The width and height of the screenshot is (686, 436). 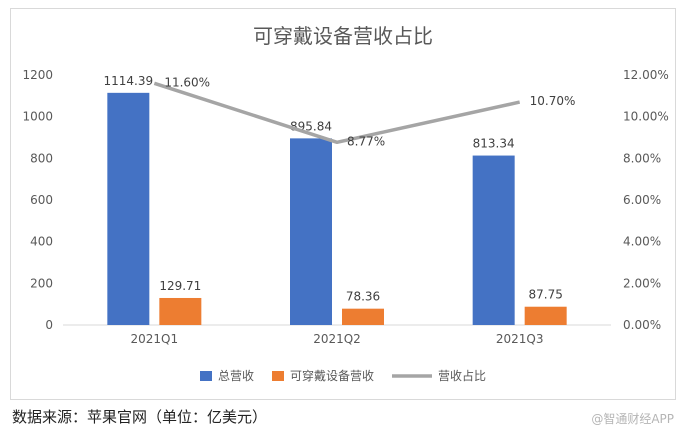 What do you see at coordinates (462, 375) in the screenshot?
I see `legend-label: 营收占比` at bounding box center [462, 375].